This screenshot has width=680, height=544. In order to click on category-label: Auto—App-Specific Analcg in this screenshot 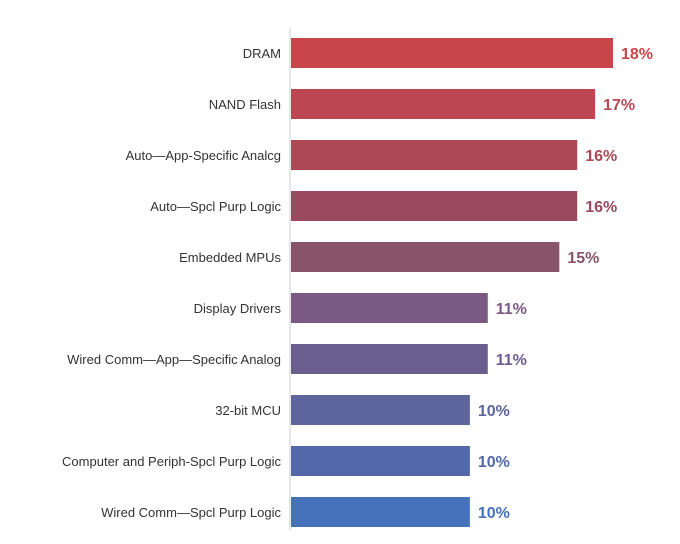, I will do `click(203, 155)`.